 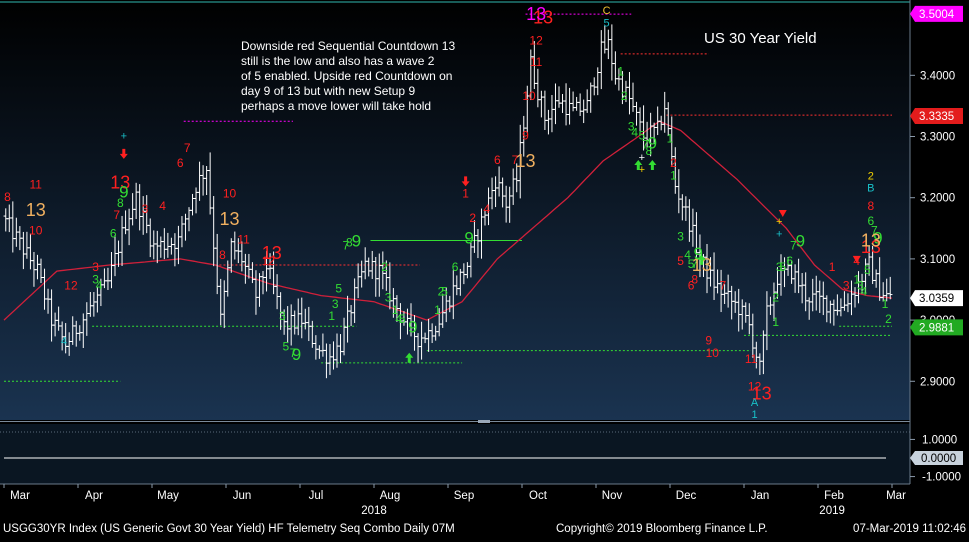 I want to click on lower-axis-tick-label: 1.0000, so click(x=939, y=440).